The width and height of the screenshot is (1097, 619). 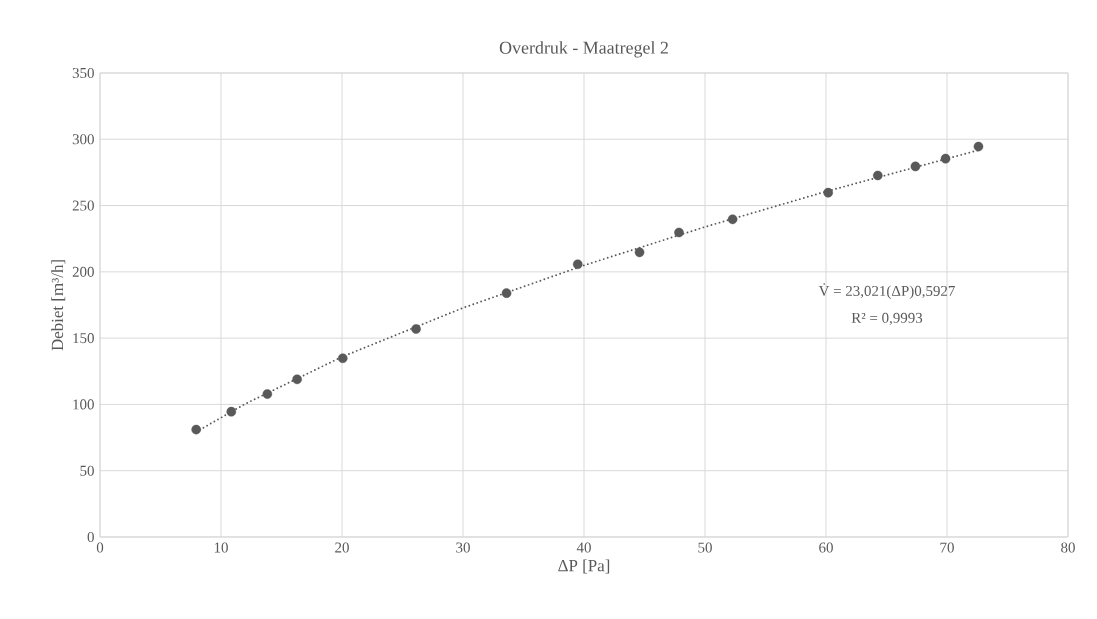 What do you see at coordinates (83, 404) in the screenshot?
I see `y-tick-label: 100` at bounding box center [83, 404].